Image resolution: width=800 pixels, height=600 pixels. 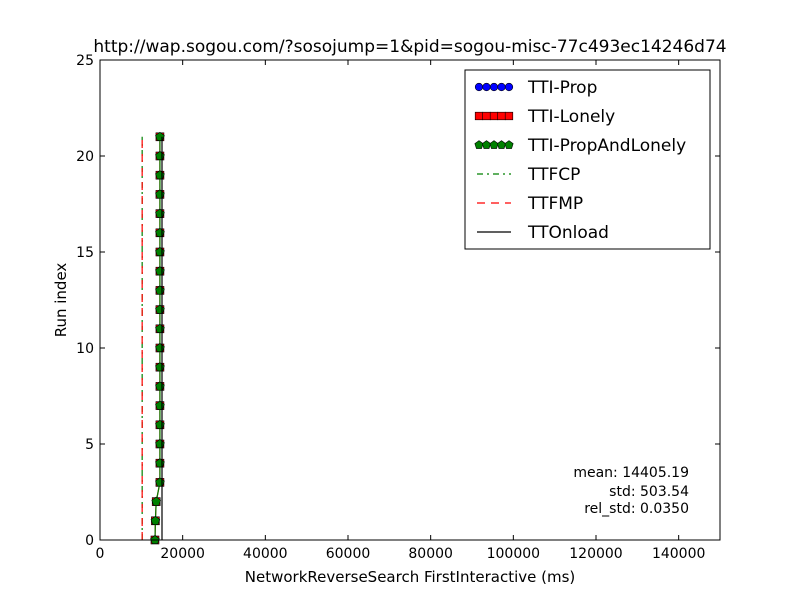 I want to click on legend-item-ttfcp: TTFCP, so click(x=528, y=175).